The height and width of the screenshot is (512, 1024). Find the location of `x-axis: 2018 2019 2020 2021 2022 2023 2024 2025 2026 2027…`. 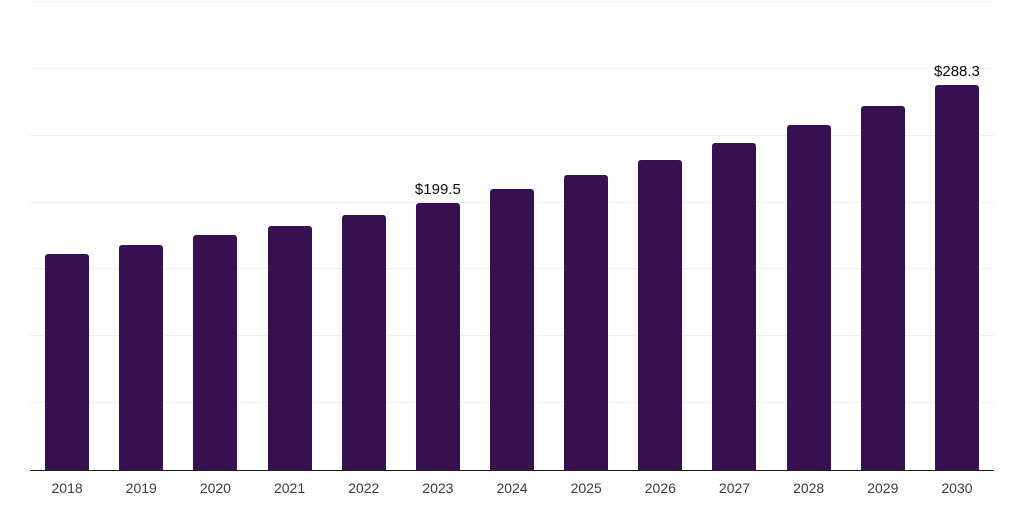

x-axis: 2018 2019 2020 2021 2022 2023 2024 2025 2026 2027… is located at coordinates (512, 483).